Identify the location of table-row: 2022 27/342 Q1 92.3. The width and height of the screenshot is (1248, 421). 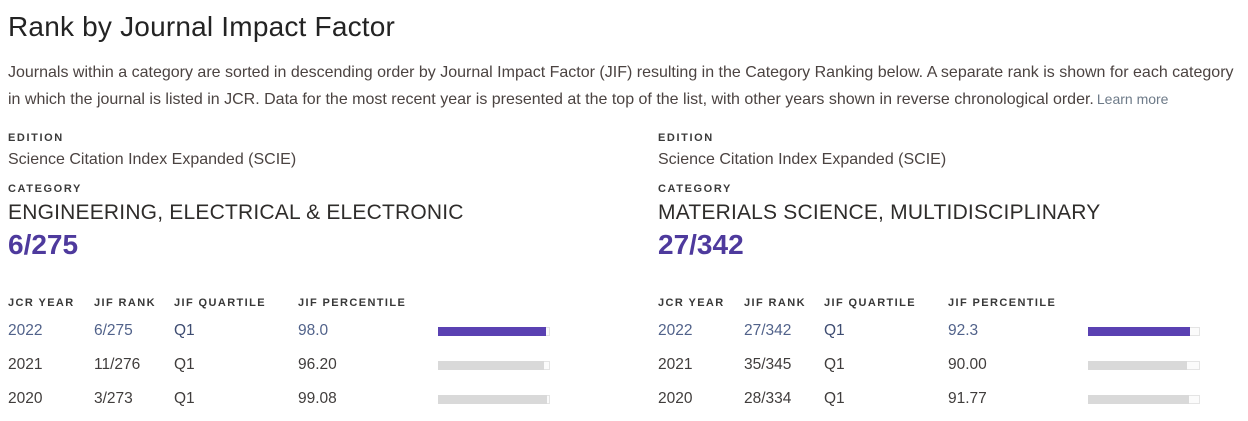
(953, 331).